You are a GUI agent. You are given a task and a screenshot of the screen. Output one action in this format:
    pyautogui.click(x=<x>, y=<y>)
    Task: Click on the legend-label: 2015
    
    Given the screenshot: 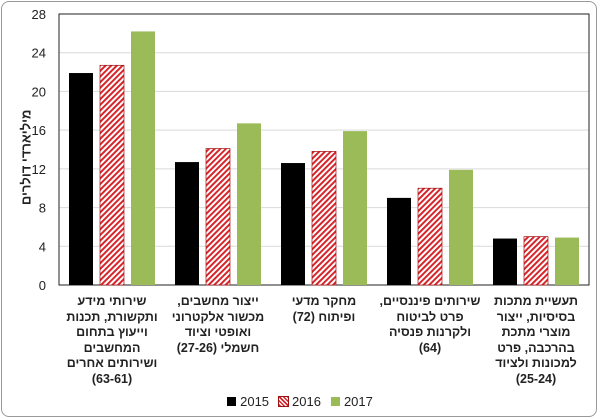 What is the action you would take?
    pyautogui.click(x=255, y=401)
    